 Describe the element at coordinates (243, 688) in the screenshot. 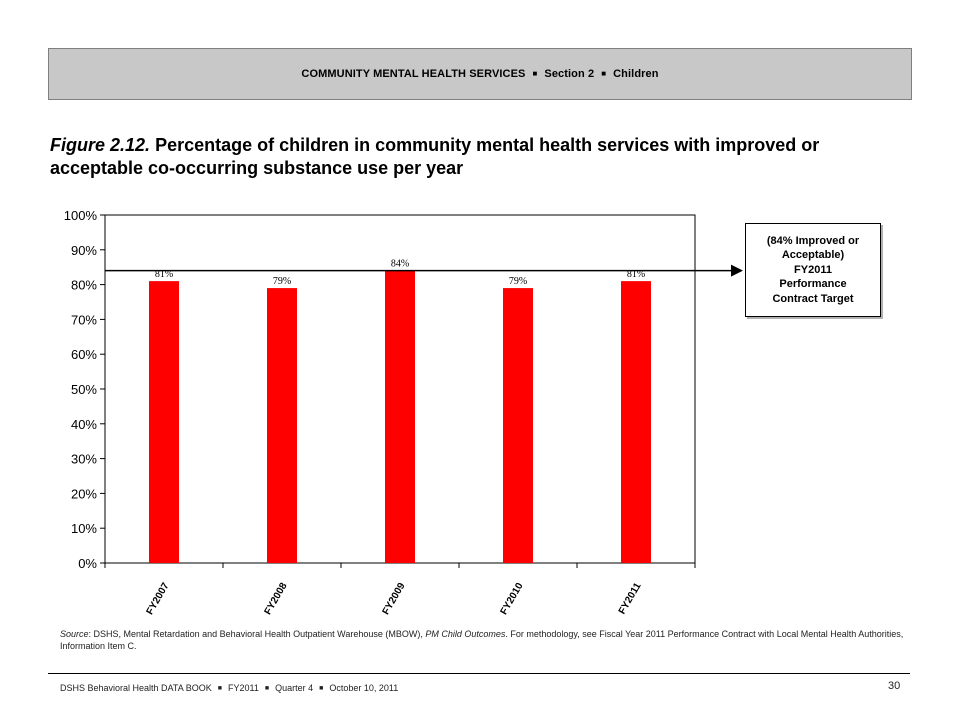

I see `footer-fiscal-year: FY2011` at that location.